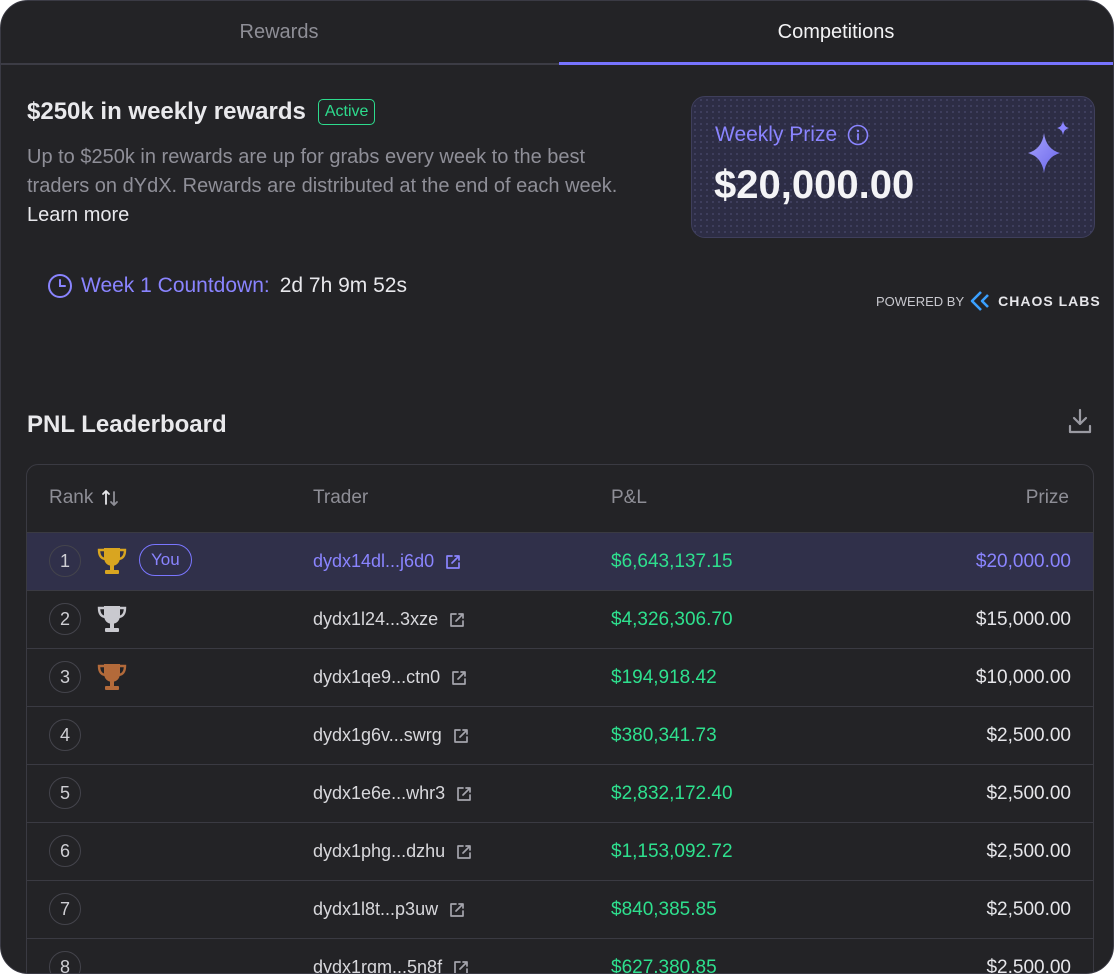 This screenshot has width=1114, height=974. What do you see at coordinates (65, 851) in the screenshot?
I see `rank-number: 6` at bounding box center [65, 851].